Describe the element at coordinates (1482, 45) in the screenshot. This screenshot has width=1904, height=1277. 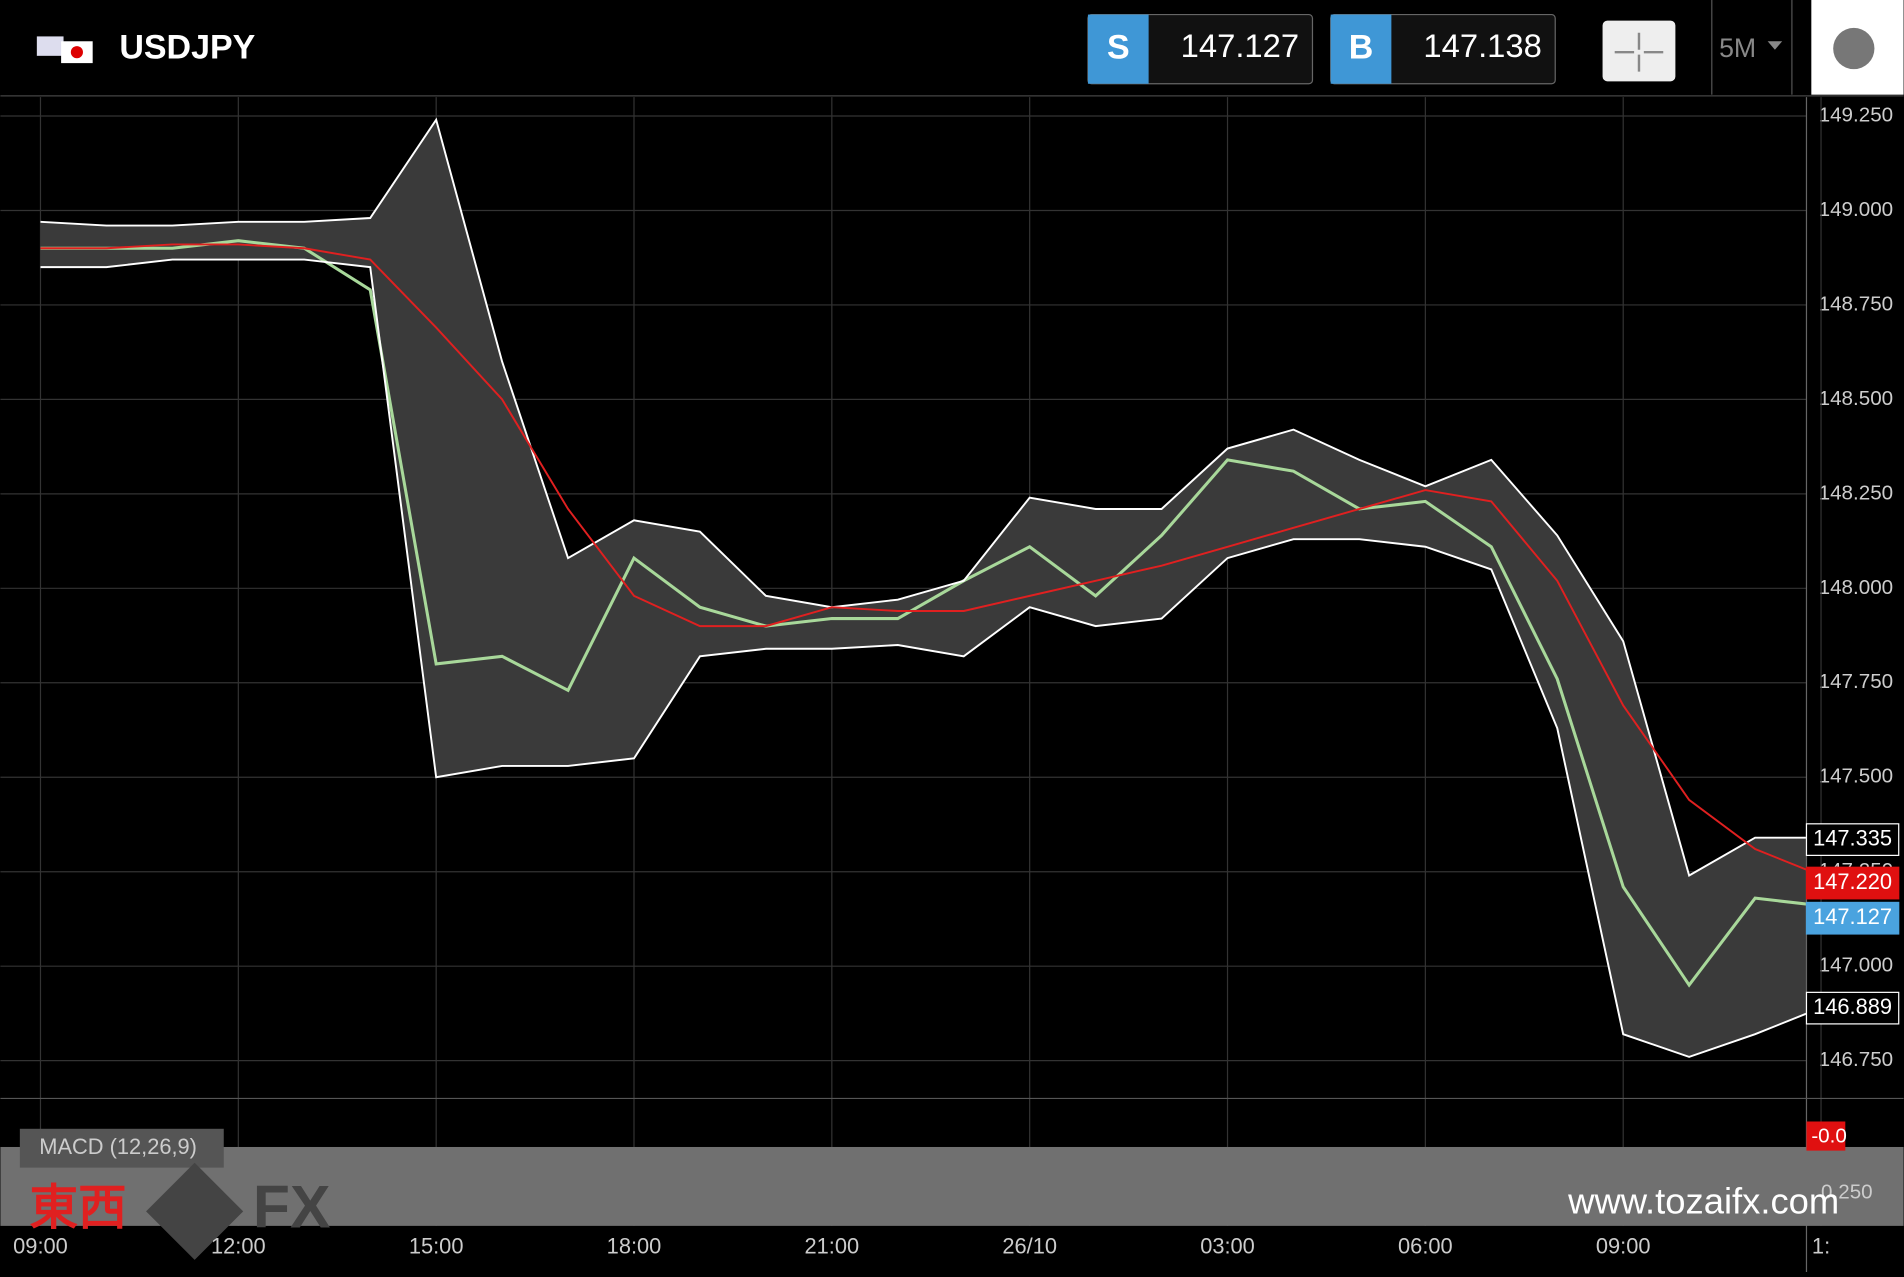
I see `buy-price: 147.138` at that location.